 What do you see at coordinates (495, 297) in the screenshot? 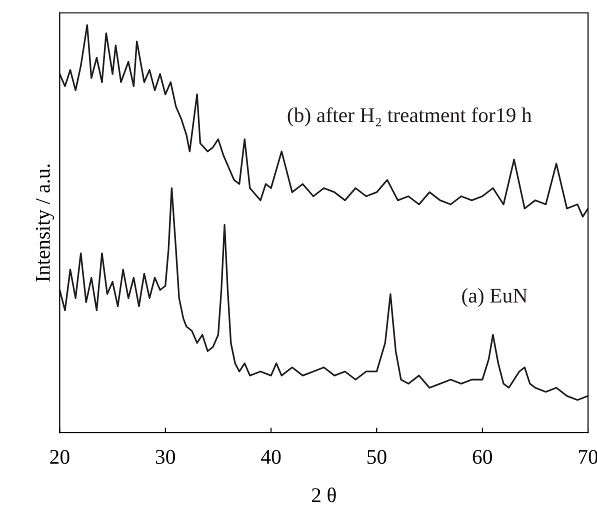
I see `series-label: (a) EuN` at bounding box center [495, 297].